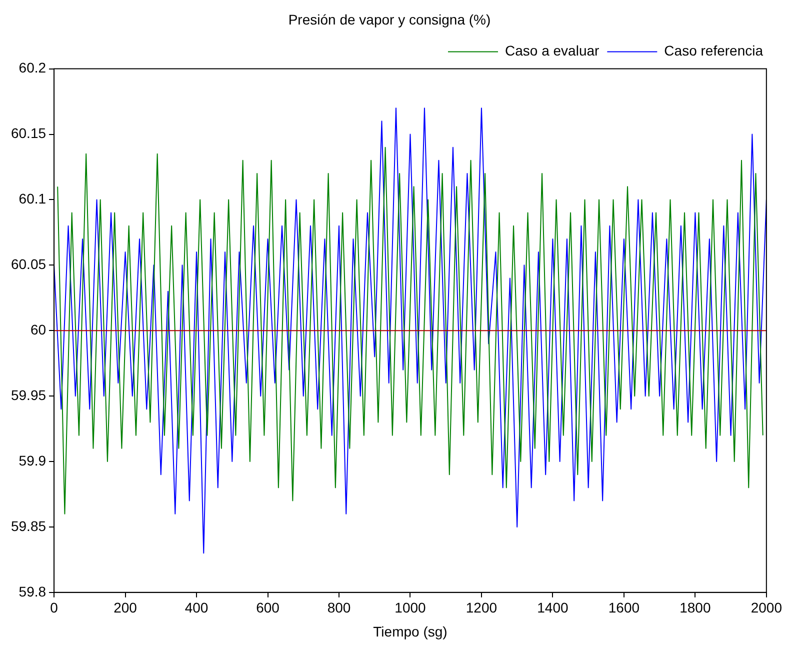 Image resolution: width=793 pixels, height=653 pixels. I want to click on y-tick-label: 59.9, so click(32, 460).